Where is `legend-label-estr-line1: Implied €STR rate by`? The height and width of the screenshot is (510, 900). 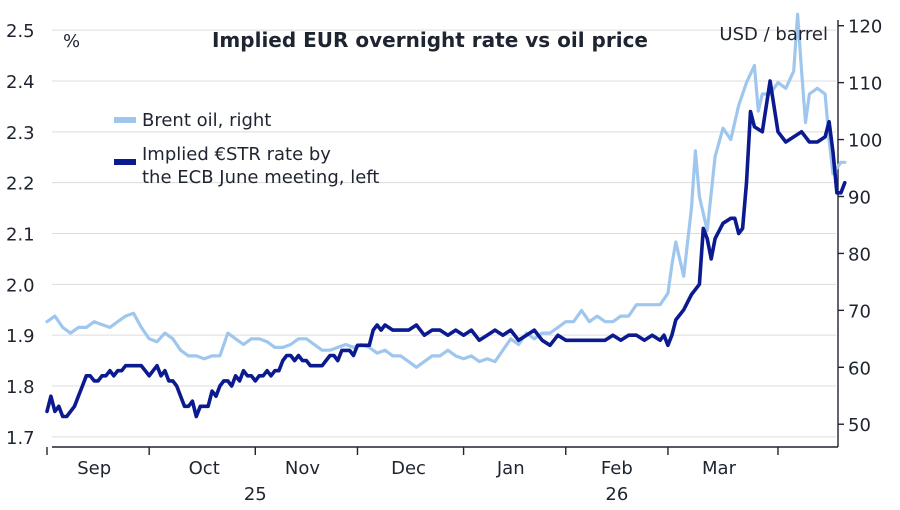
legend-label-estr-line1: Implied €STR rate by is located at coordinates (236, 154).